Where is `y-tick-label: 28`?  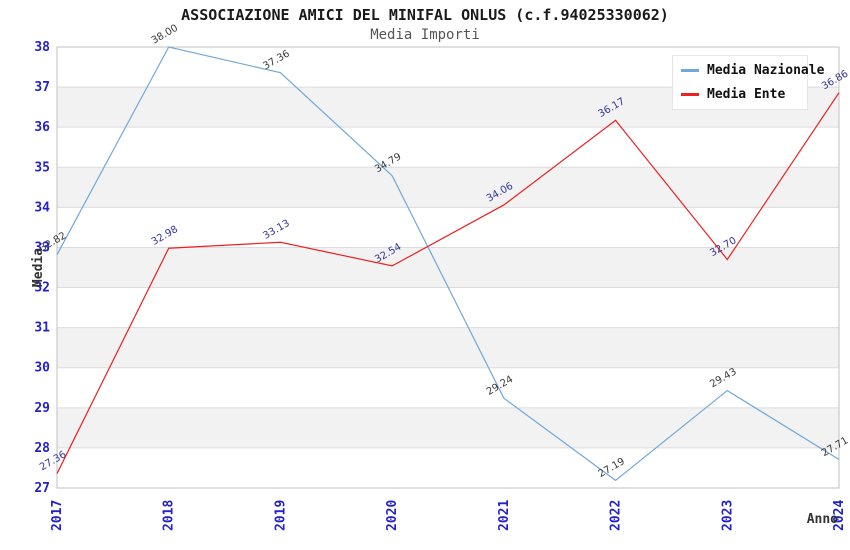 y-tick-label: 28 is located at coordinates (42, 448).